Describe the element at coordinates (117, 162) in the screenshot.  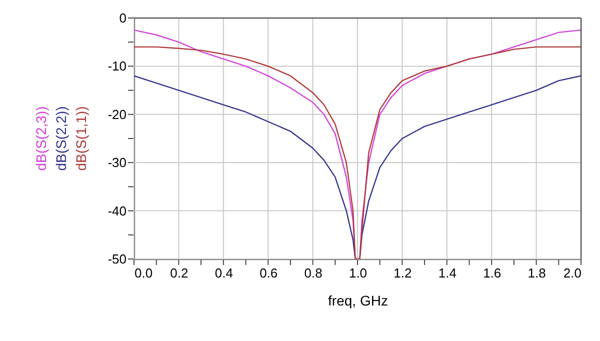
I see `y-tick-label: -30` at that location.